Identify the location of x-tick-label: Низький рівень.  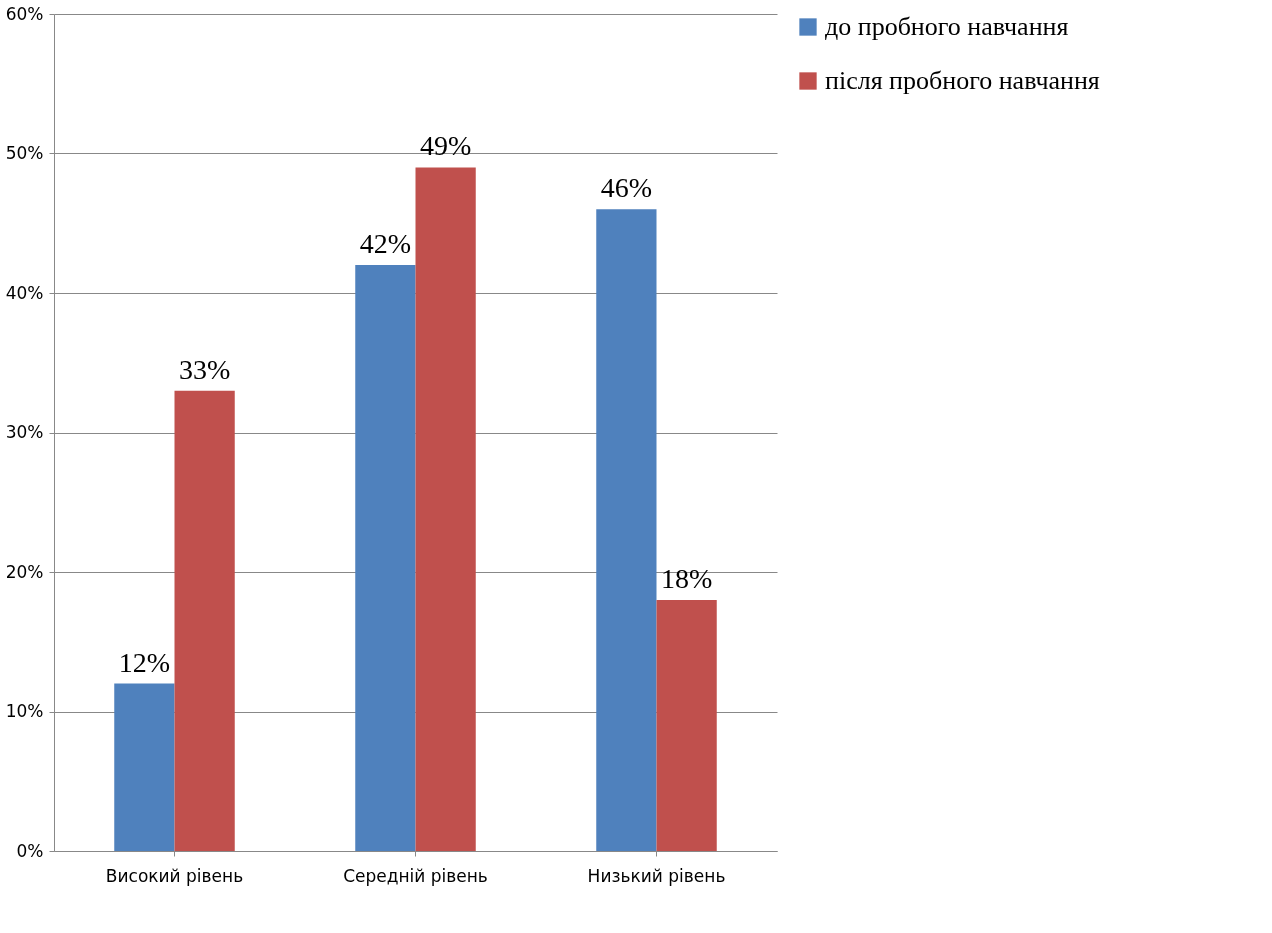
(656, 875).